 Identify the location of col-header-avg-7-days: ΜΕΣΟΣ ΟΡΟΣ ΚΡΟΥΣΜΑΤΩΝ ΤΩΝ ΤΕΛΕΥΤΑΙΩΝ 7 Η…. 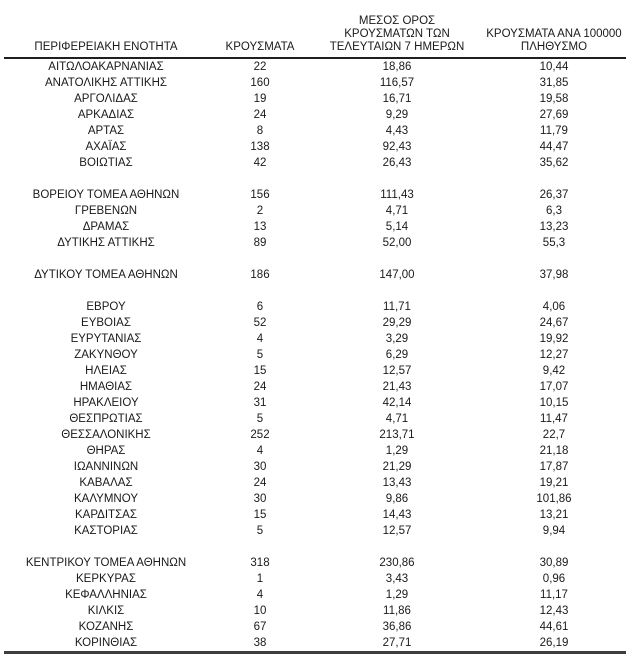
(397, 31).